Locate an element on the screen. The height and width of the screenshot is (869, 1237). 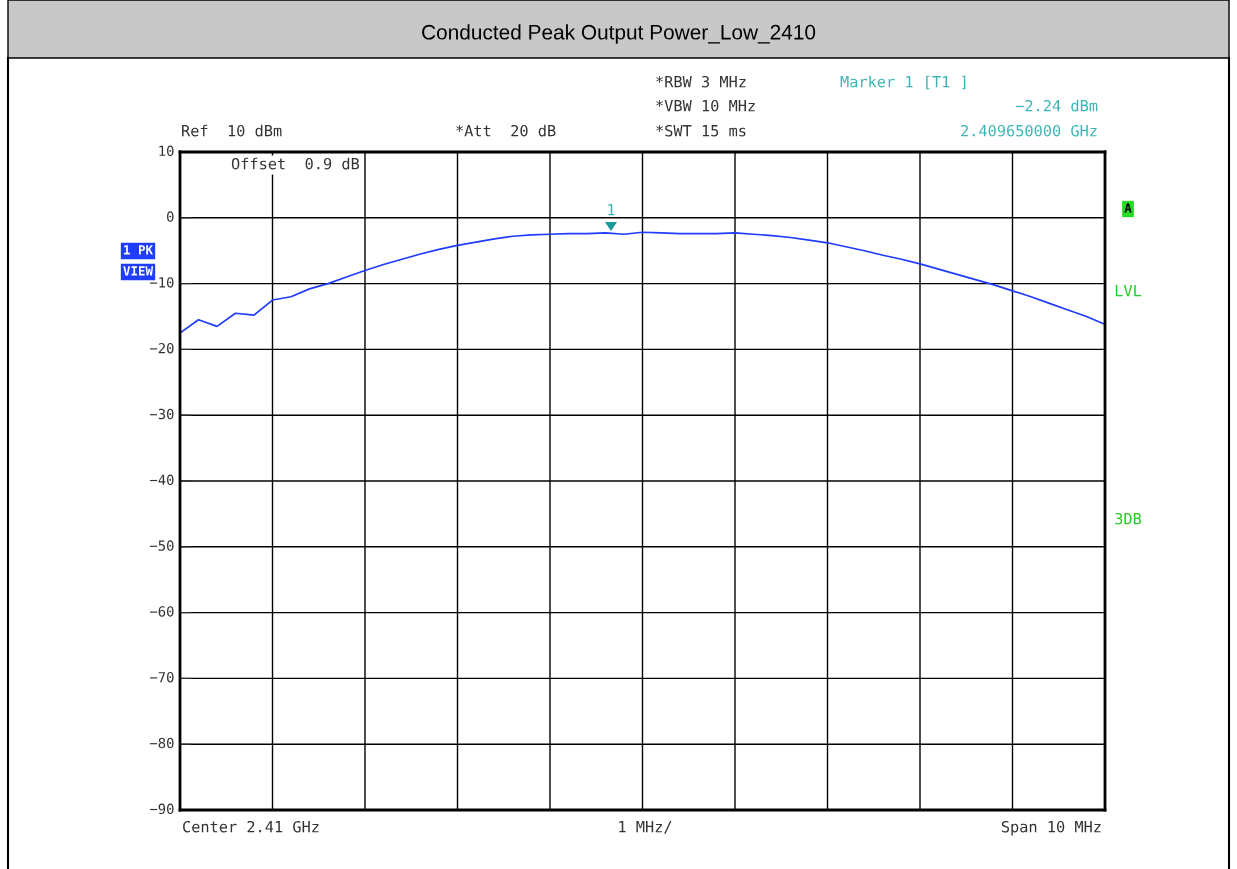
text: *Att 20 dB is located at coordinates (506, 130).